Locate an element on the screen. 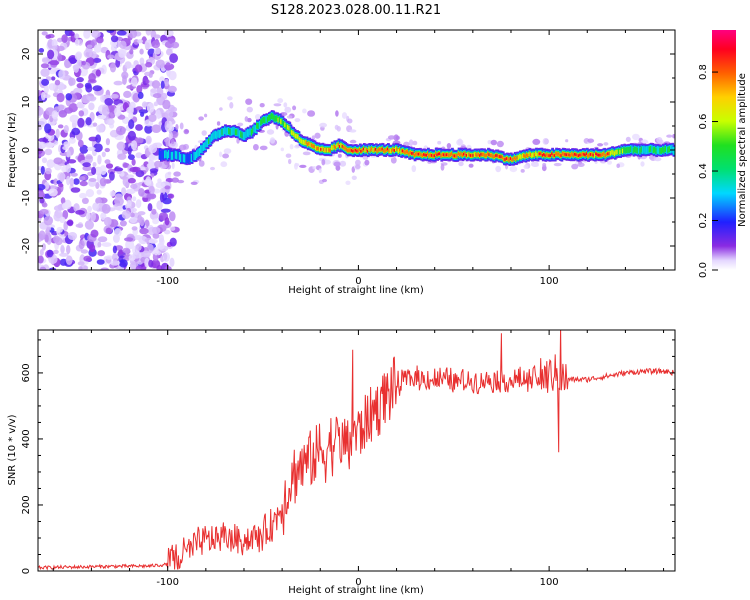 The width and height of the screenshot is (750, 600). ytick-label: -20 is located at coordinates (26, 246).